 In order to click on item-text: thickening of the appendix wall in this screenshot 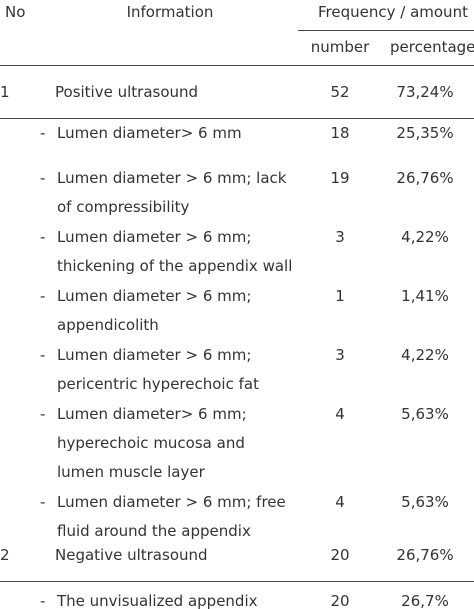, I will do `click(175, 266)`.